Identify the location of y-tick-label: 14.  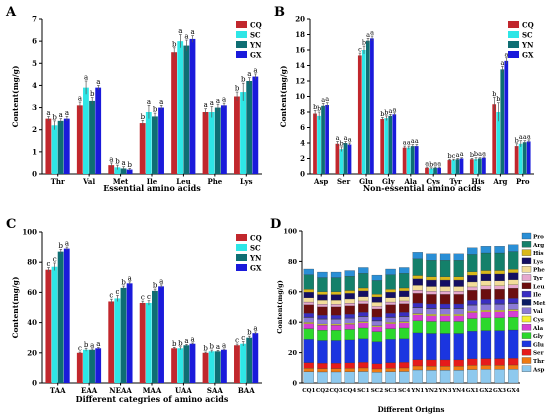
(300, 65).